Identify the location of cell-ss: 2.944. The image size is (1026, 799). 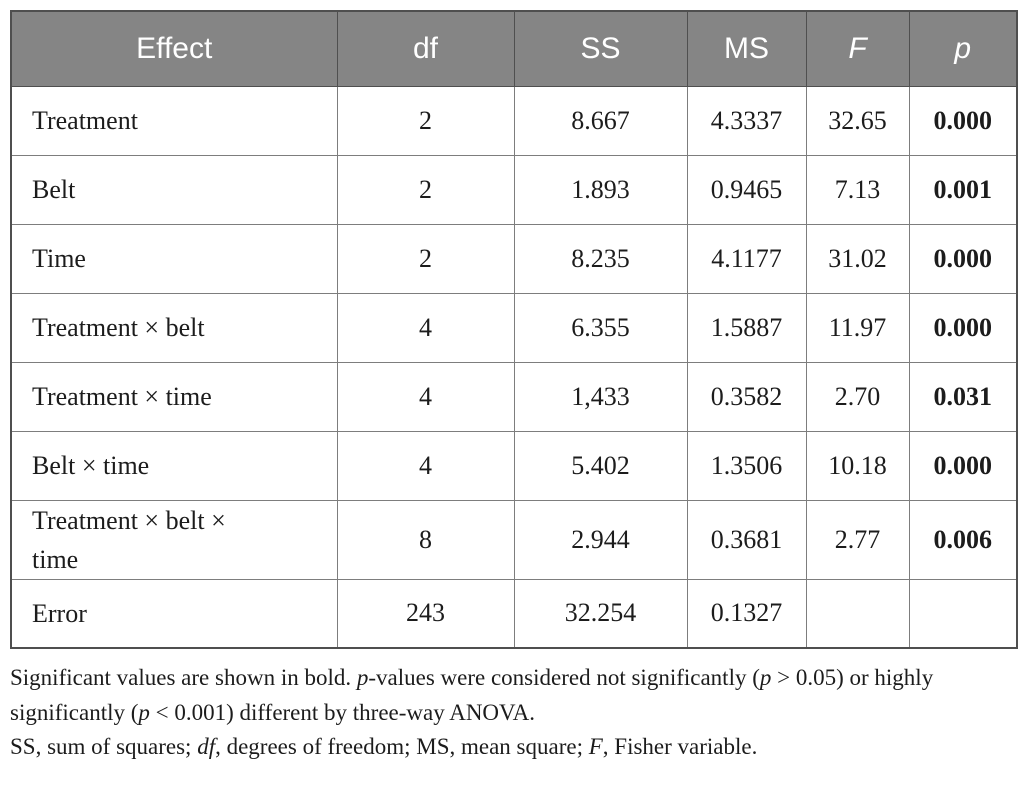
(600, 539).